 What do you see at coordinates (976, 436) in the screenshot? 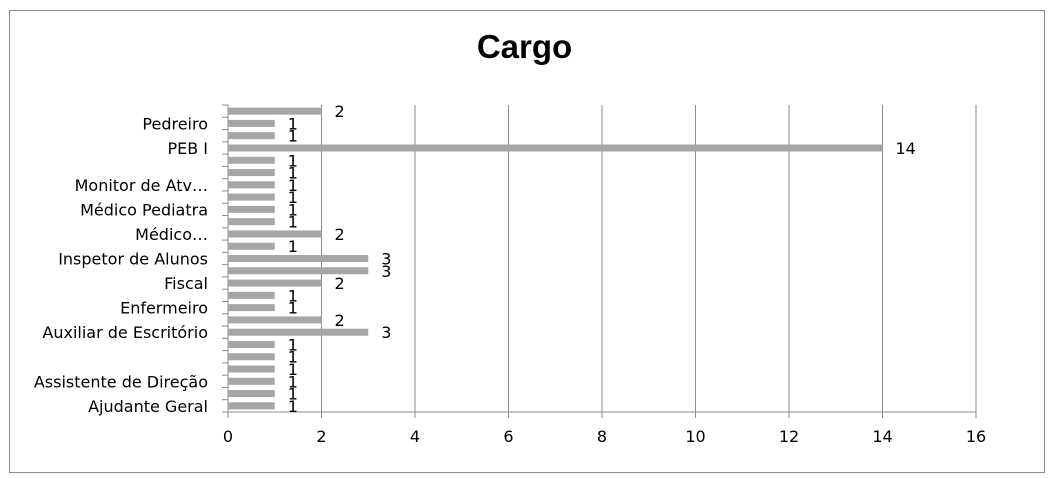
I see `x-tick-label-8: 16` at bounding box center [976, 436].